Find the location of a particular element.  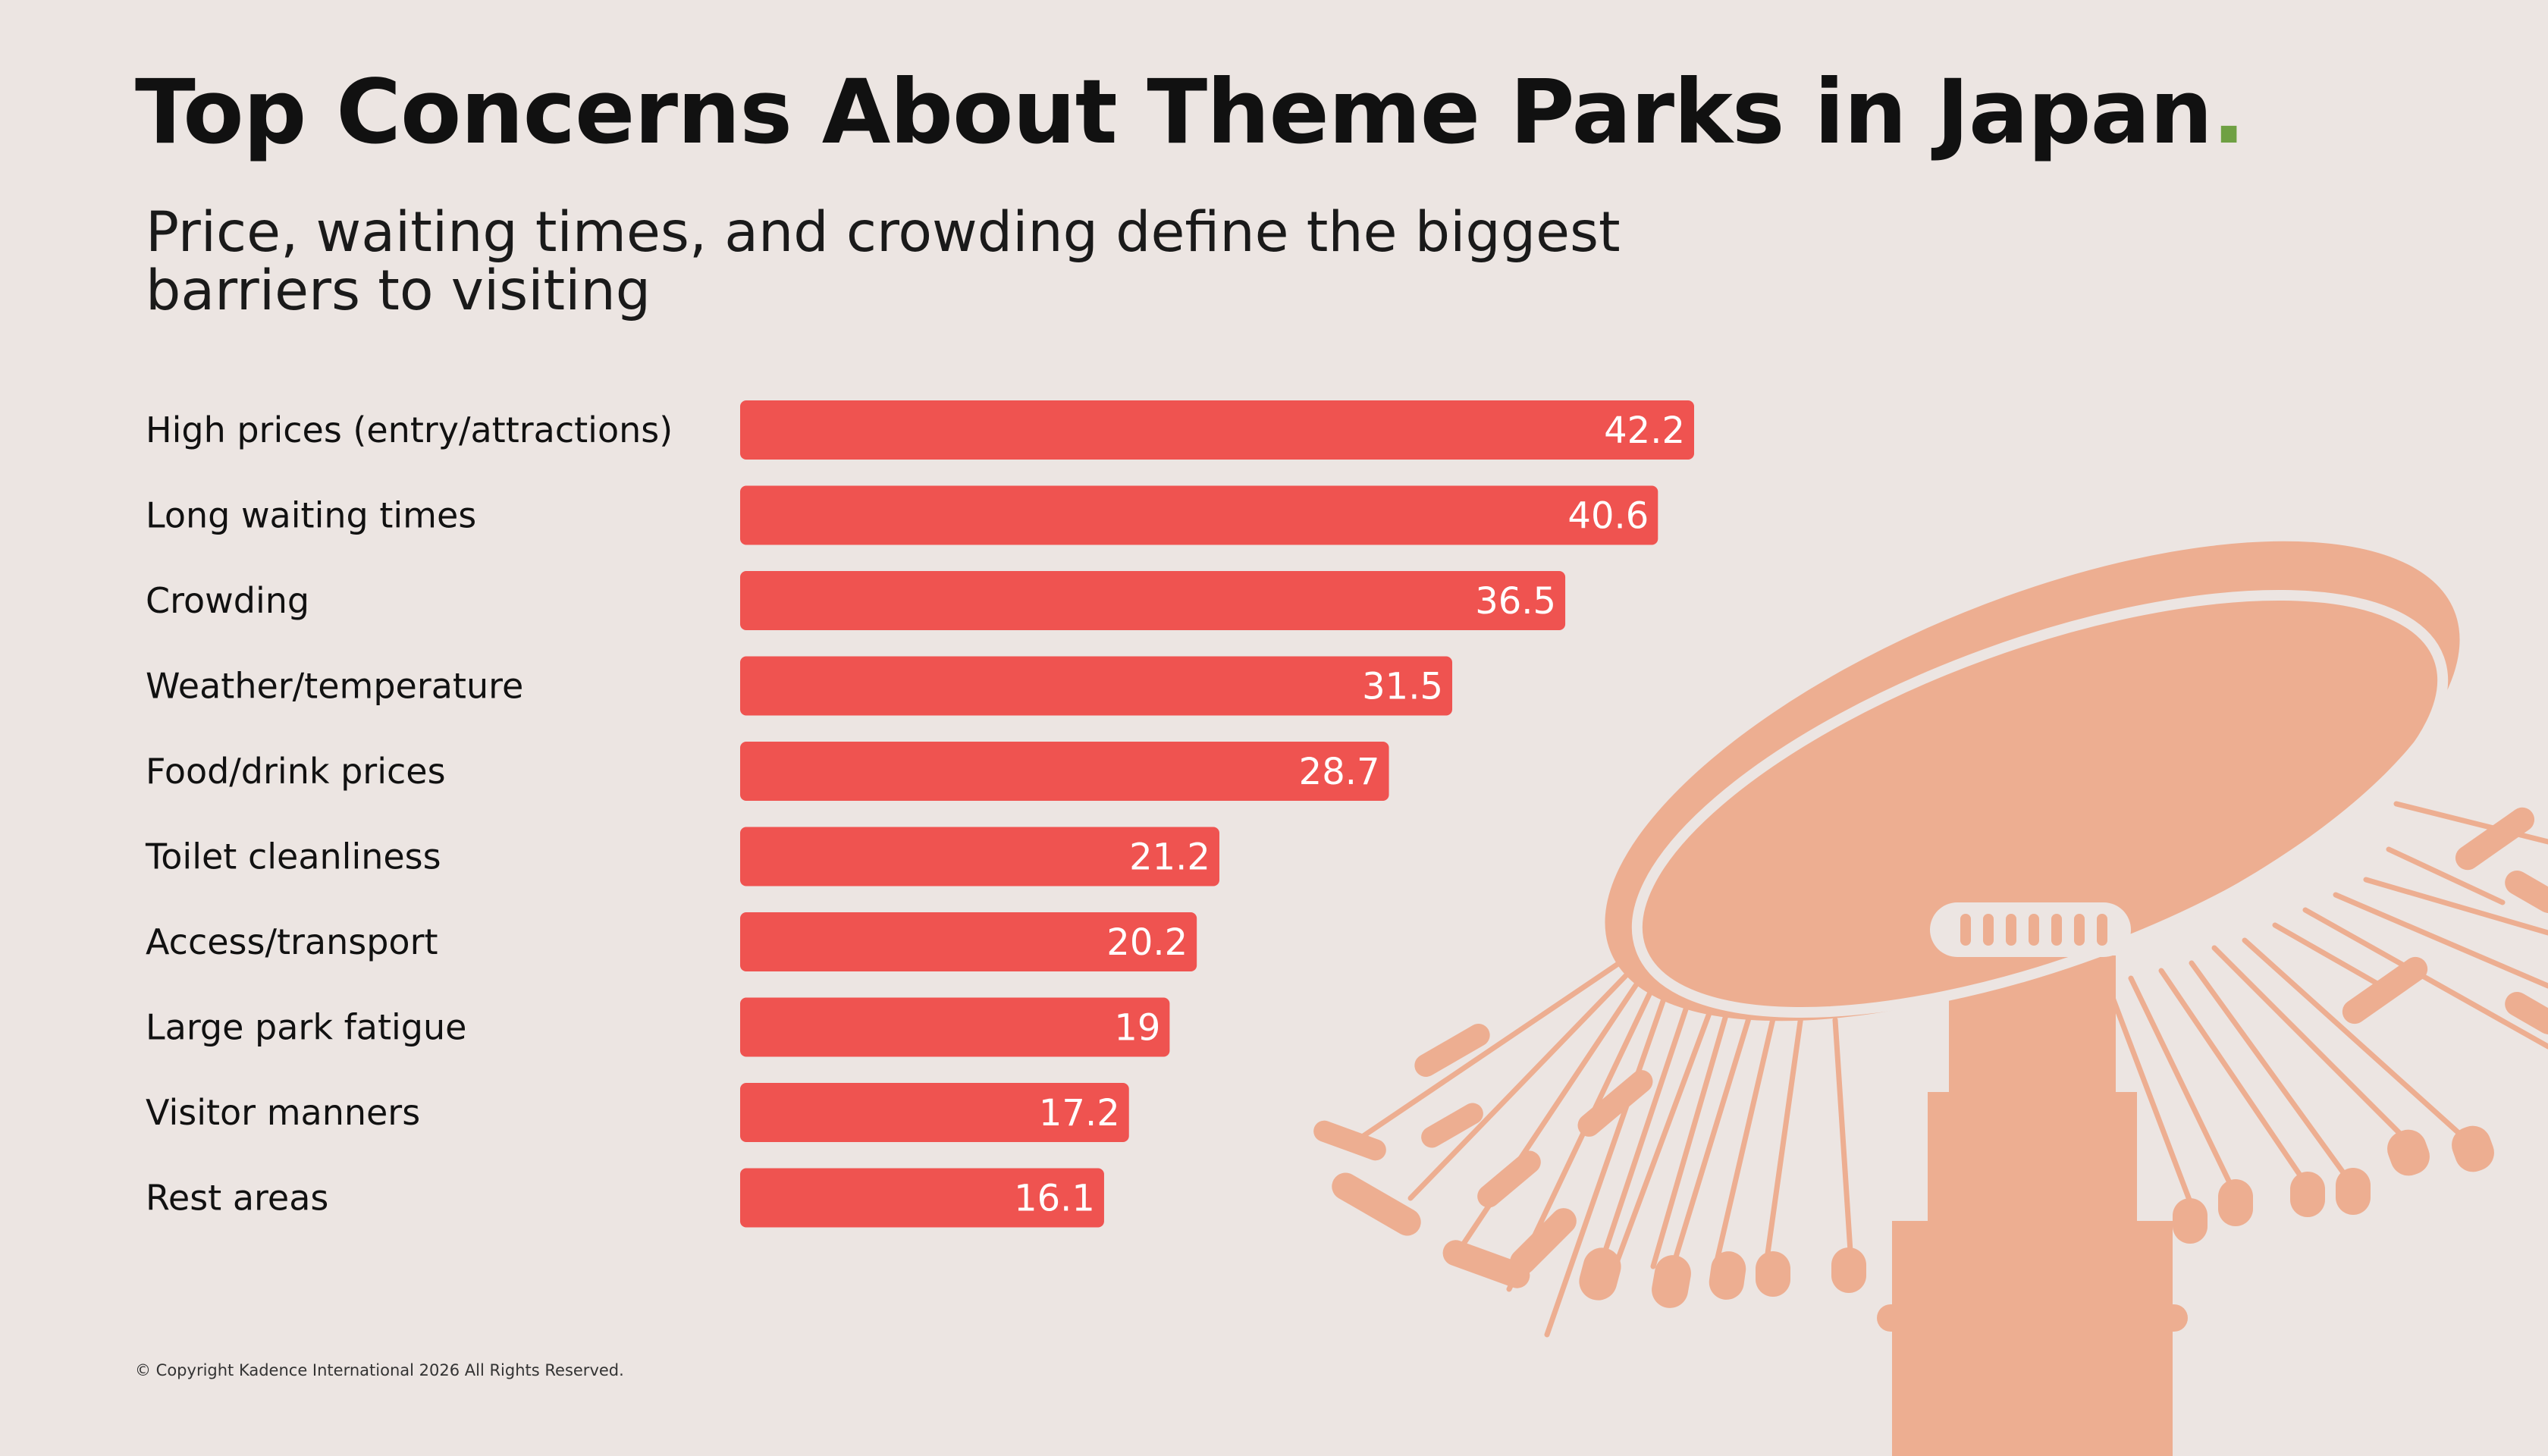

chart-title-text: Top Concerns About Theme Parks in Japan is located at coordinates (1174, 112).